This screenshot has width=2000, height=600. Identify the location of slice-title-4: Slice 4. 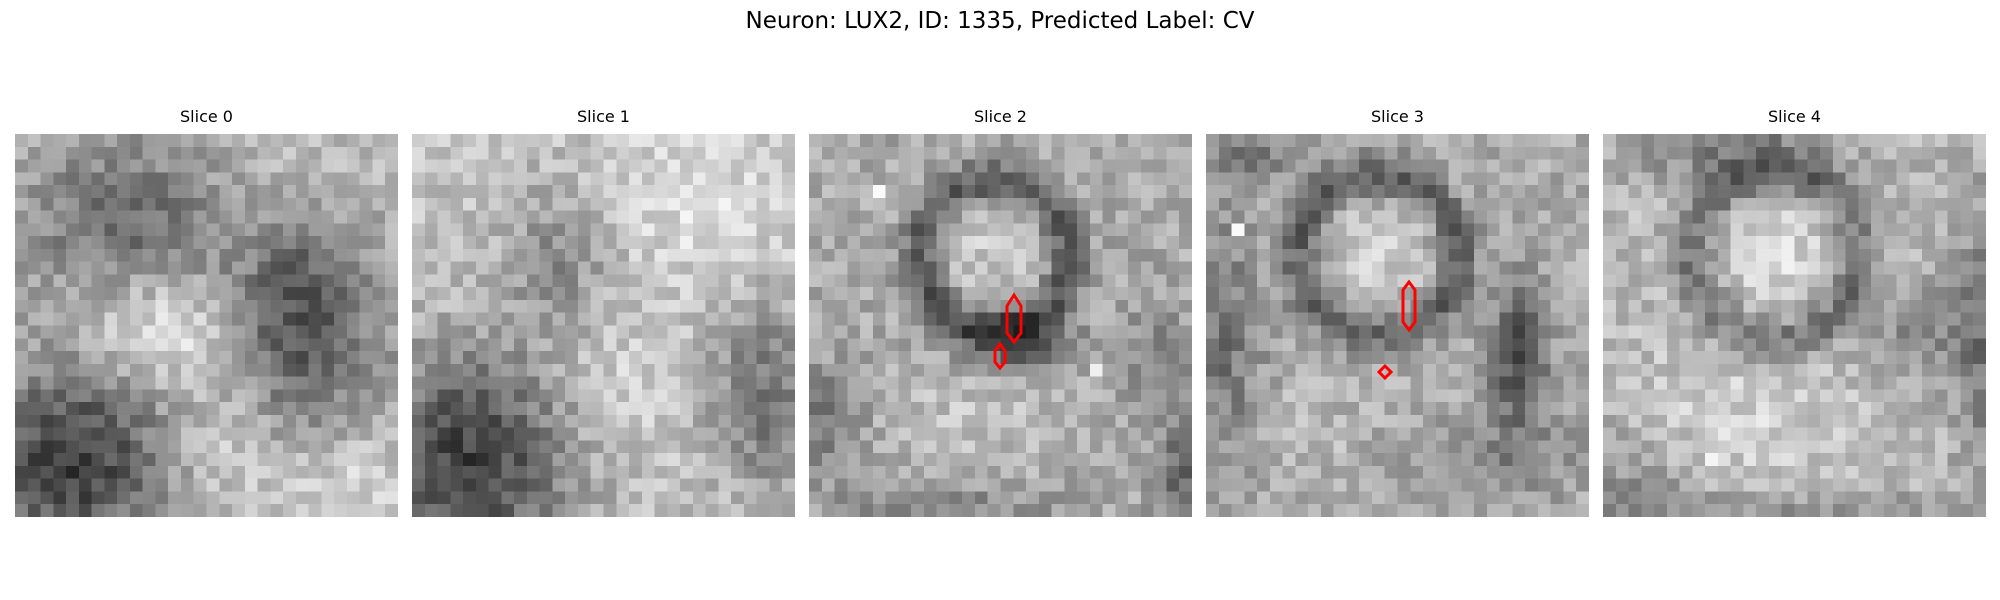
(1781, 116).